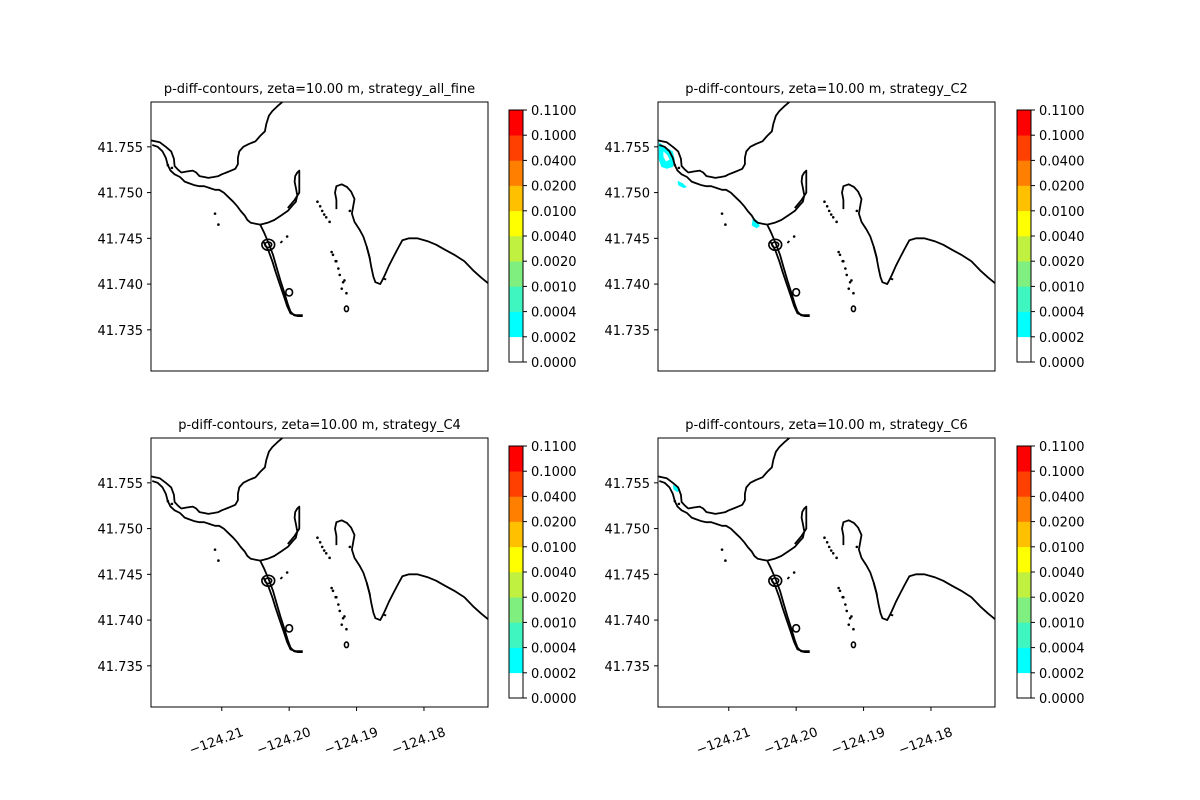  What do you see at coordinates (121, 575) in the screenshot?
I see `y-tick-label: 41.745` at bounding box center [121, 575].